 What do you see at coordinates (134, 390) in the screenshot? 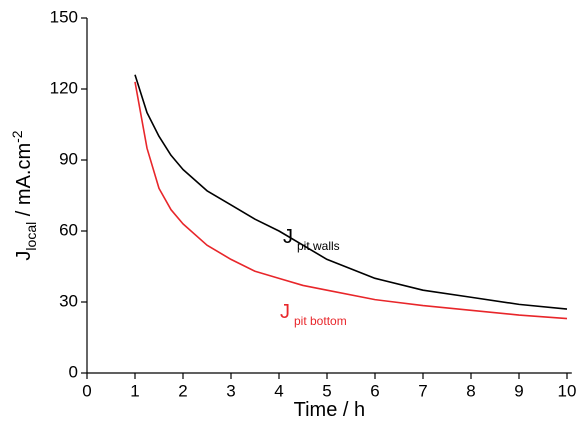
I see `x-tick-label: 1` at bounding box center [134, 390].